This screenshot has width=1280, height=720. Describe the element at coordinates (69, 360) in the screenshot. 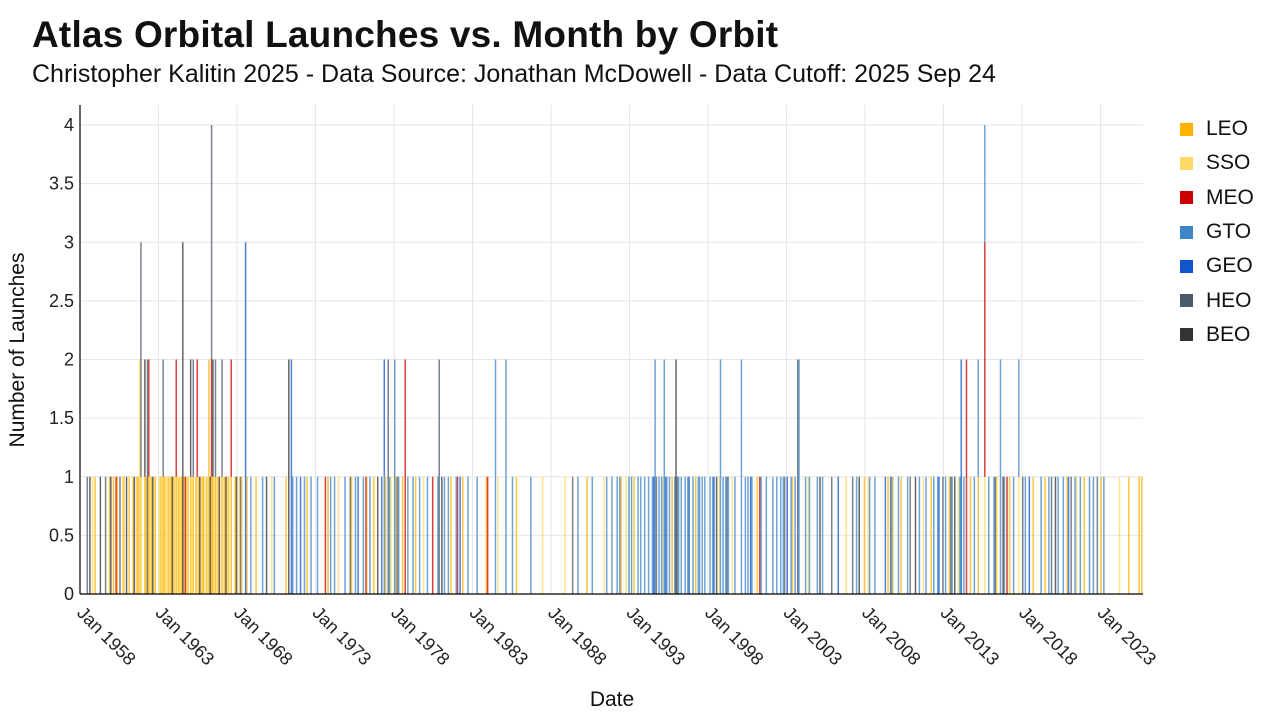

I see `y-tick-label: 2` at that location.